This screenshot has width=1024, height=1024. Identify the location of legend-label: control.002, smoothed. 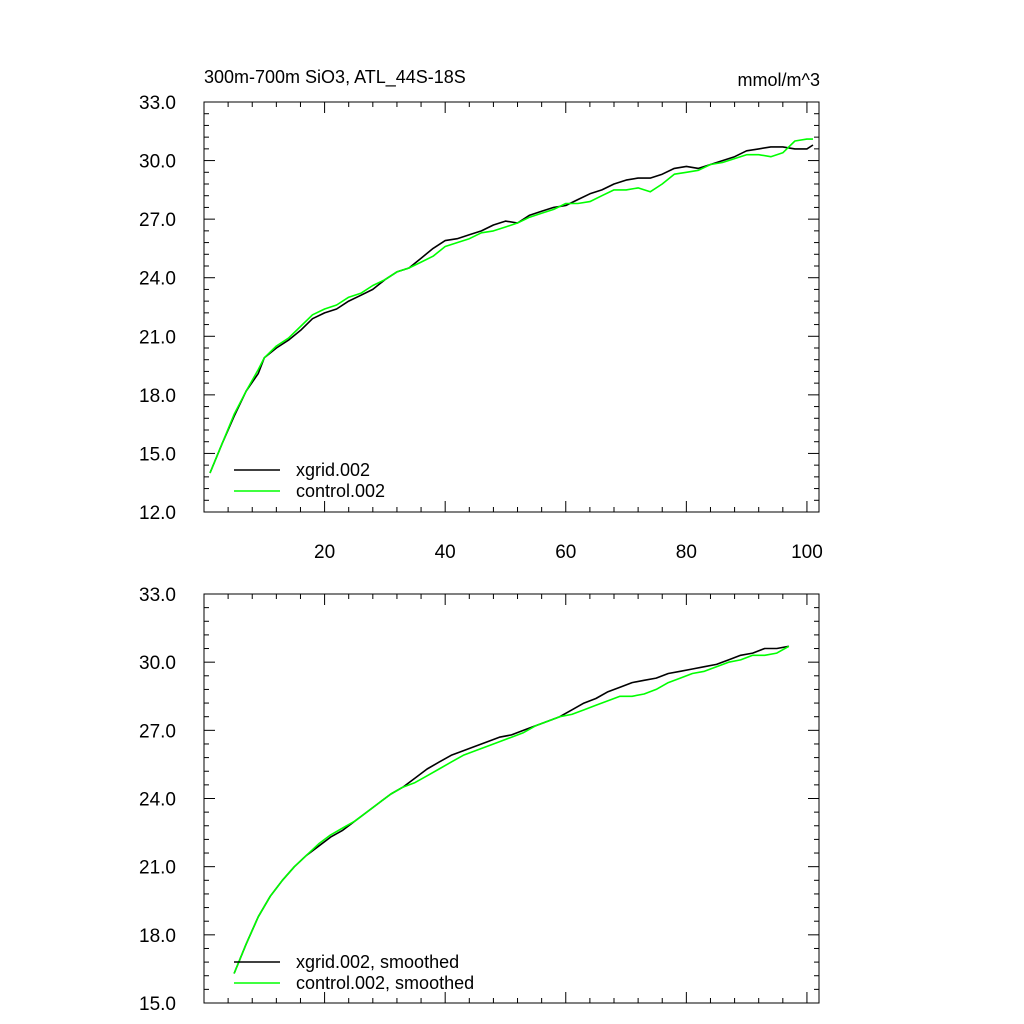
(385, 983).